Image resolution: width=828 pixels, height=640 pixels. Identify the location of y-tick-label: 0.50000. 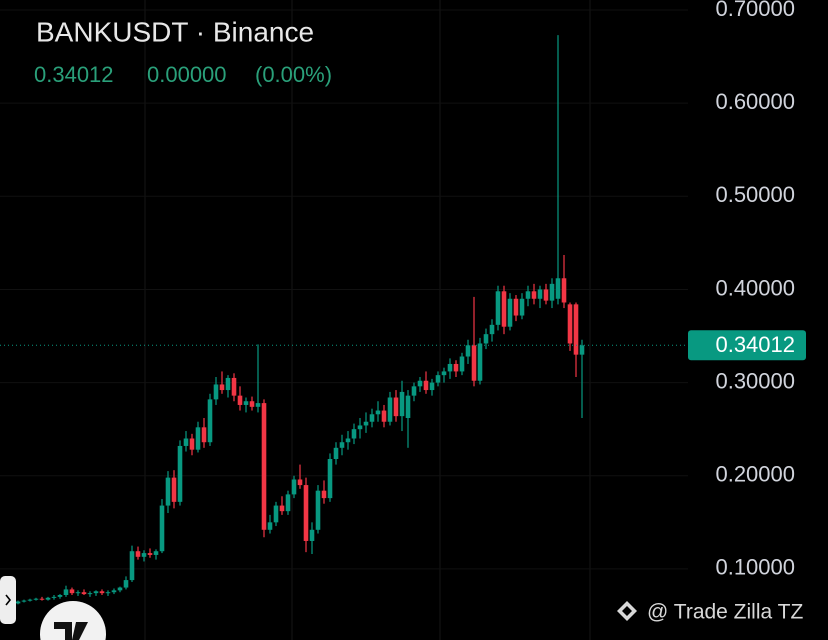
(755, 194).